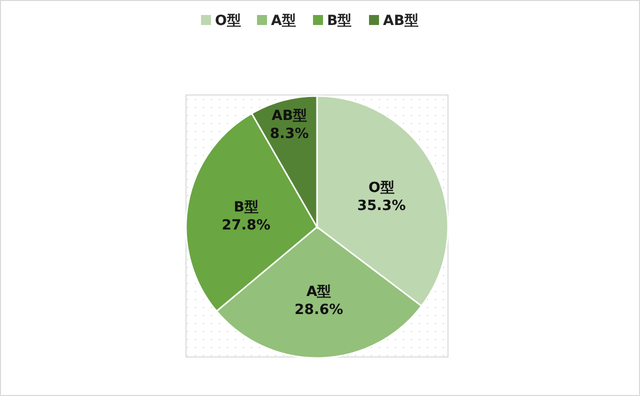 The width and height of the screenshot is (640, 396). What do you see at coordinates (246, 207) in the screenshot?
I see `slice-label: B型` at bounding box center [246, 207].